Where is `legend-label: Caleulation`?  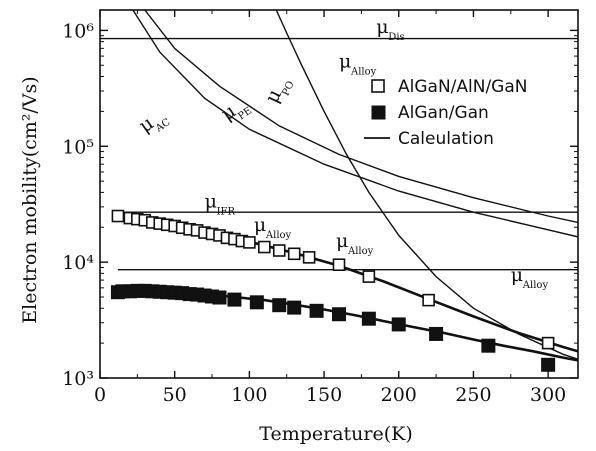 legend-label: Caleulation is located at coordinates (446, 139).